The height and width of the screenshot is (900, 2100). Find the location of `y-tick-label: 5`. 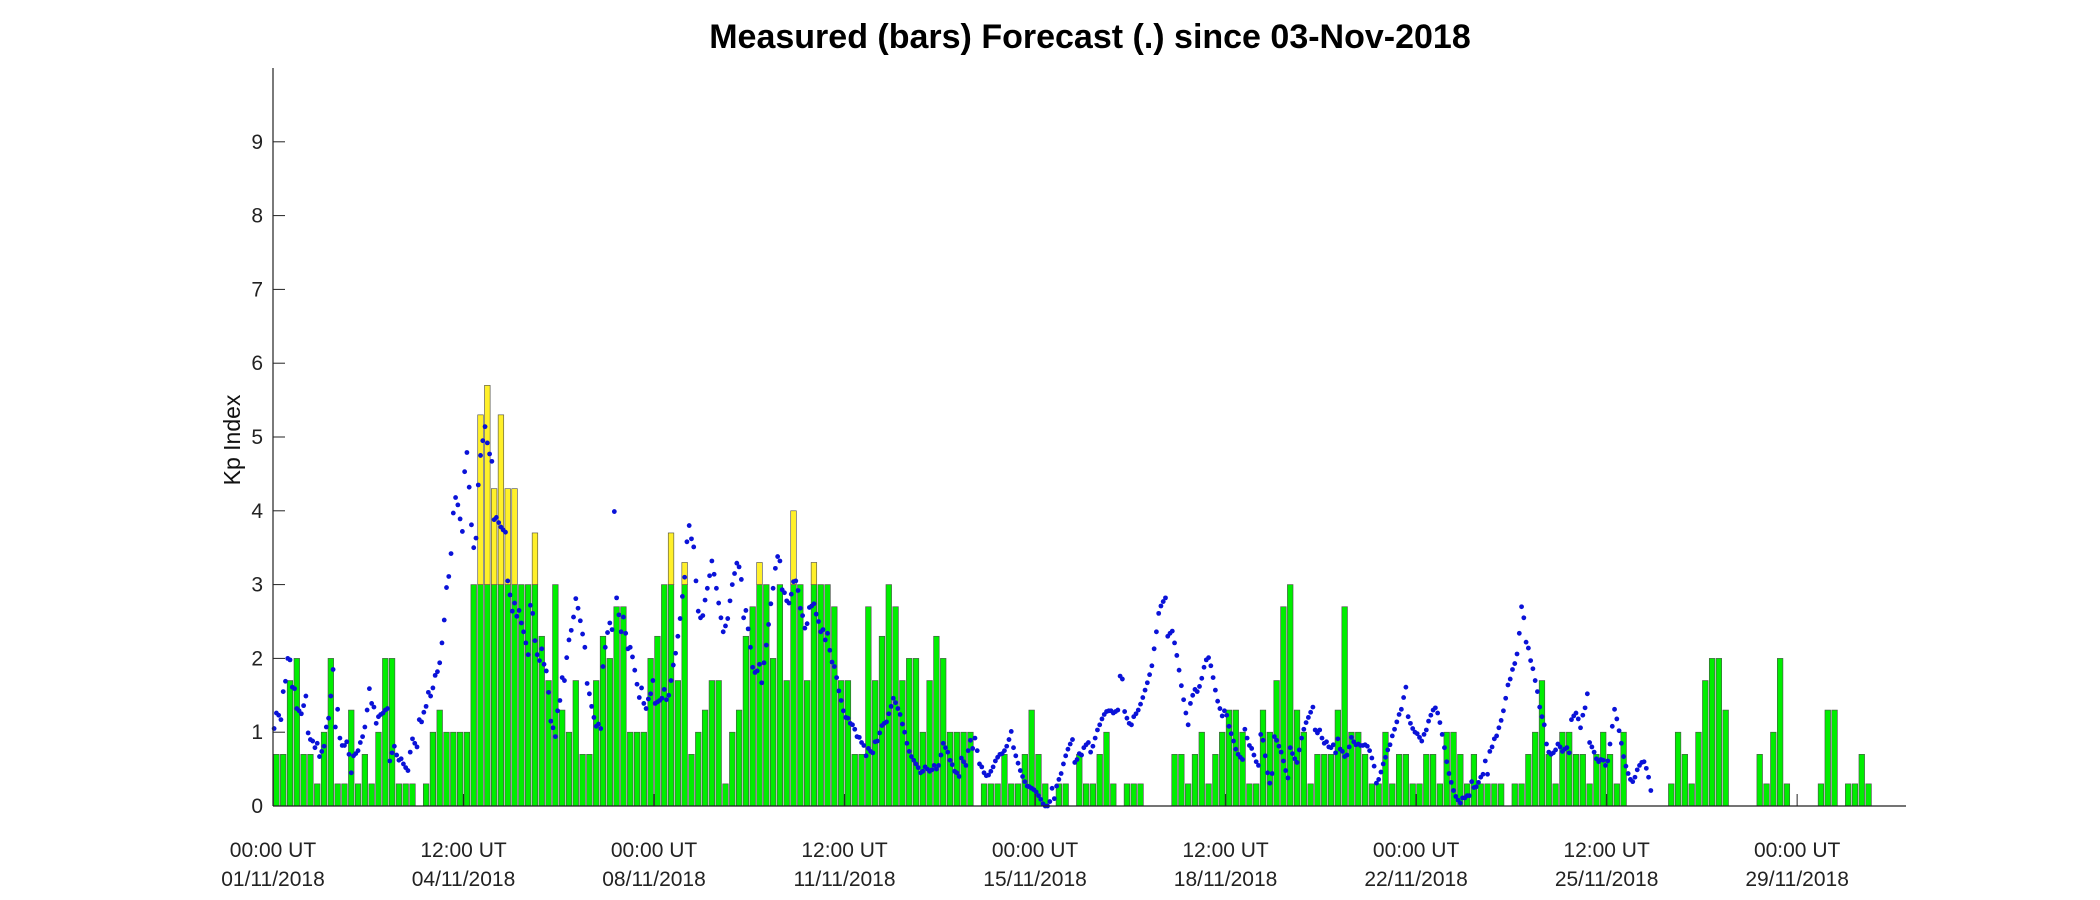

y-tick-label: 5 is located at coordinates (257, 437).